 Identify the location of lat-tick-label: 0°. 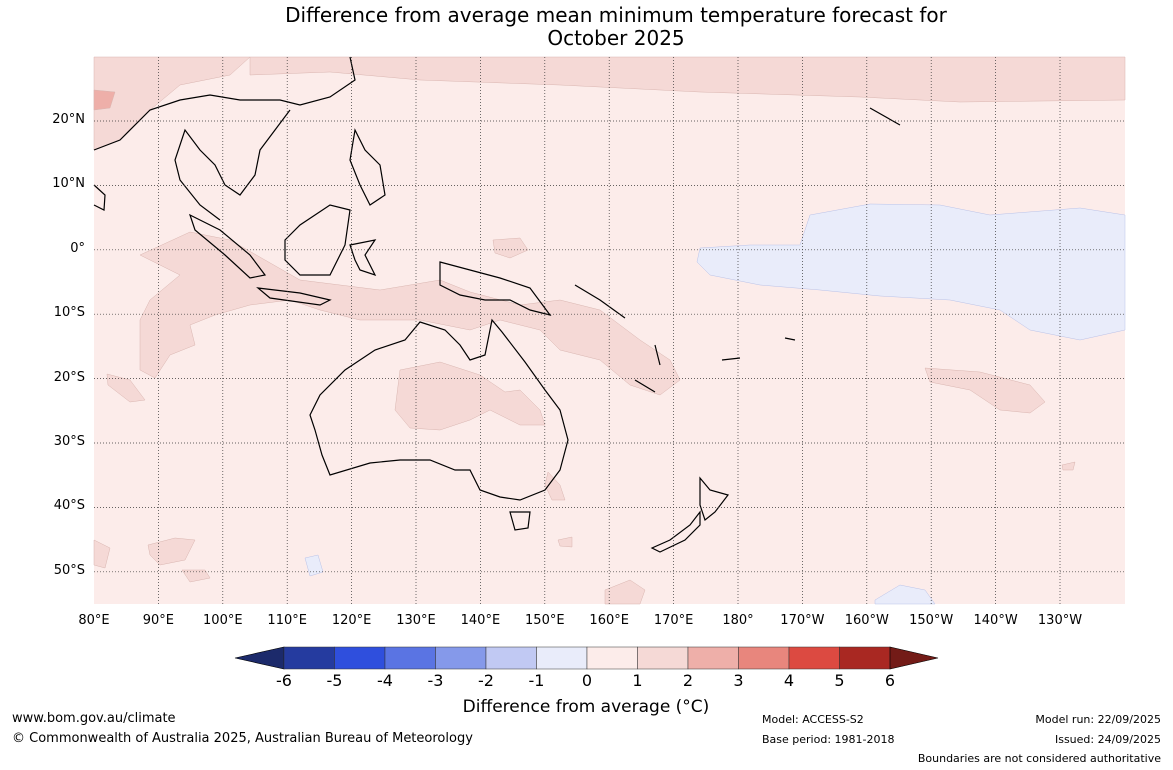
(77, 248).